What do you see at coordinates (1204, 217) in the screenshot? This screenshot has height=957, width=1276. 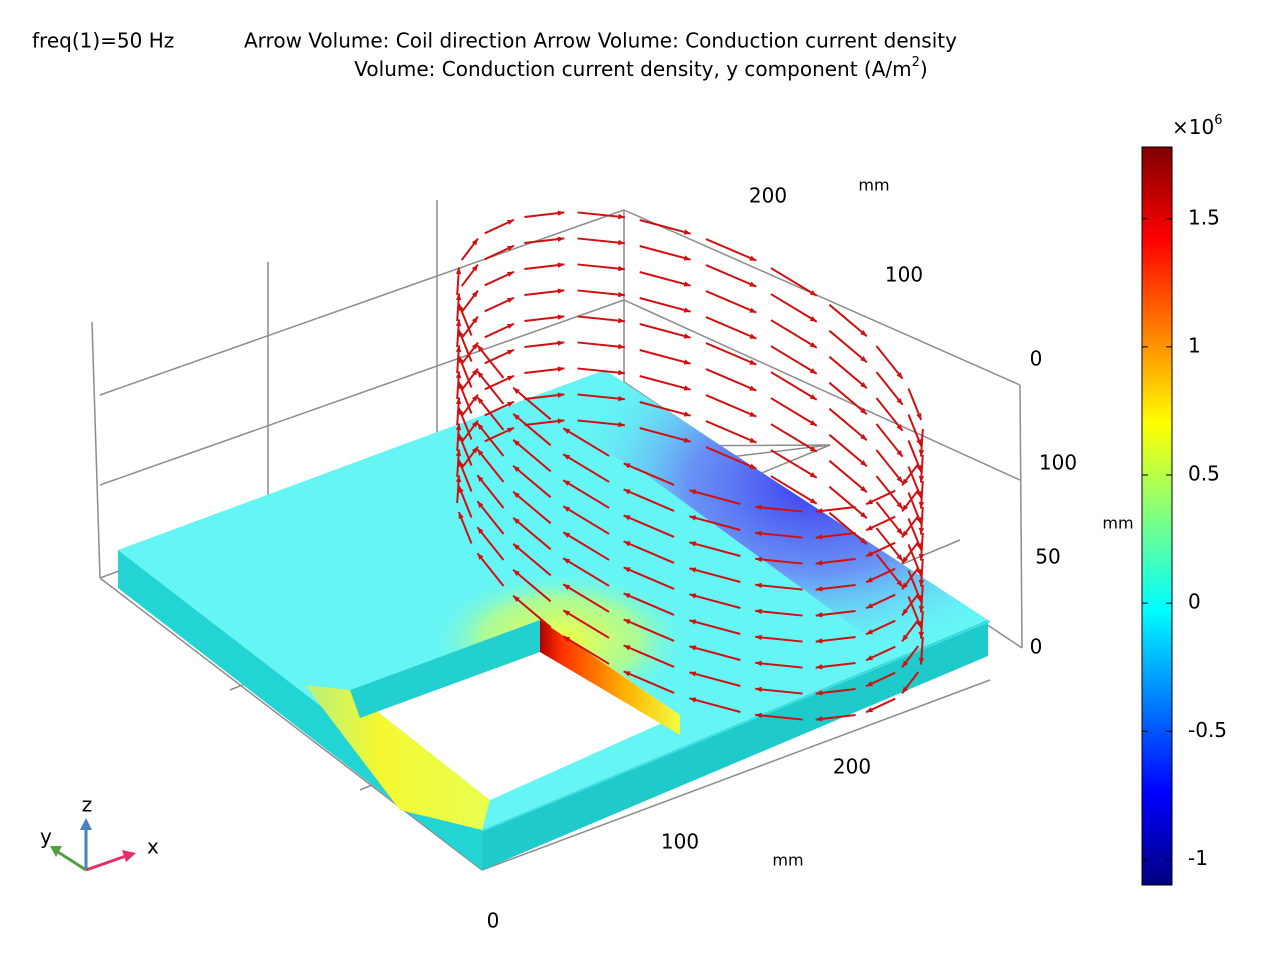 I see `colorbar-tick-label: 1.5` at bounding box center [1204, 217].